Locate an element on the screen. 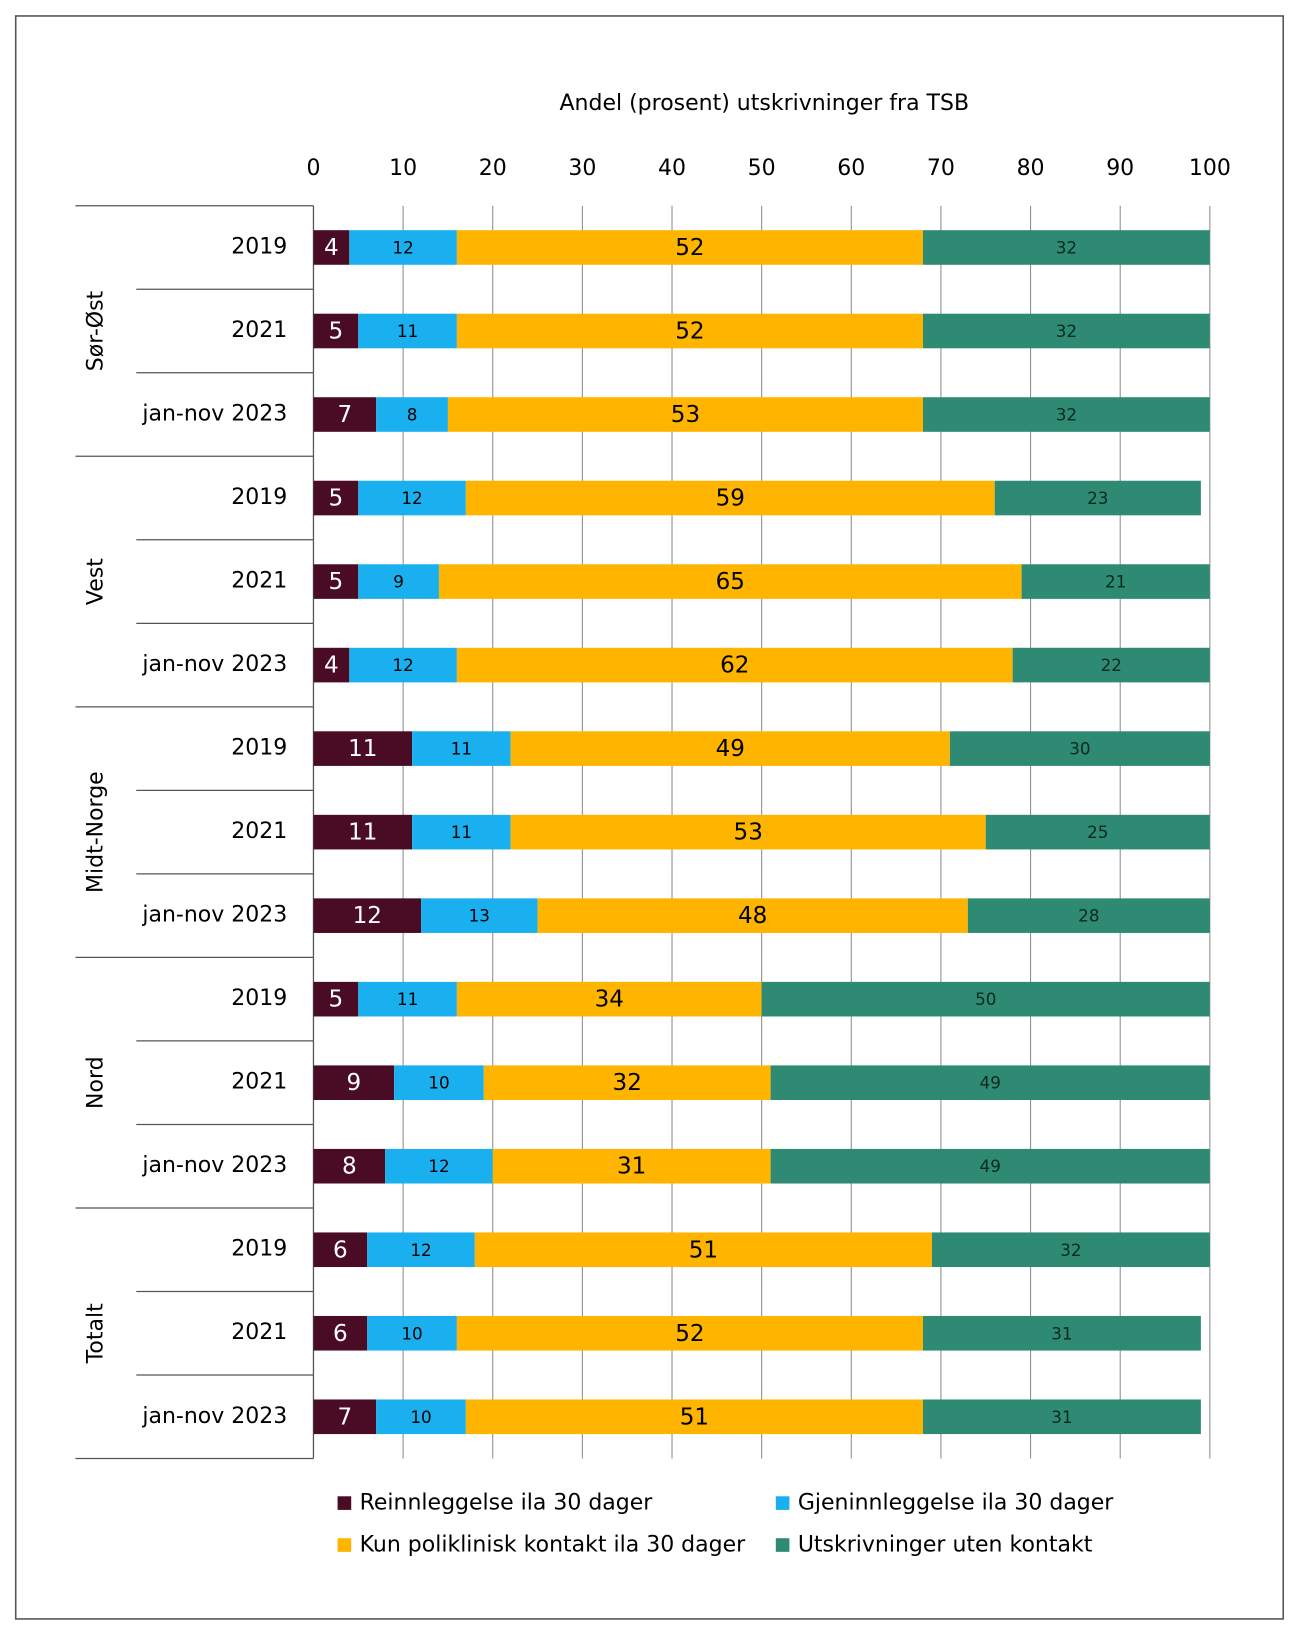 The width and height of the screenshot is (1300, 1637). legend-label: Reinnleggelse ila 30 dager is located at coordinates (507, 1503).